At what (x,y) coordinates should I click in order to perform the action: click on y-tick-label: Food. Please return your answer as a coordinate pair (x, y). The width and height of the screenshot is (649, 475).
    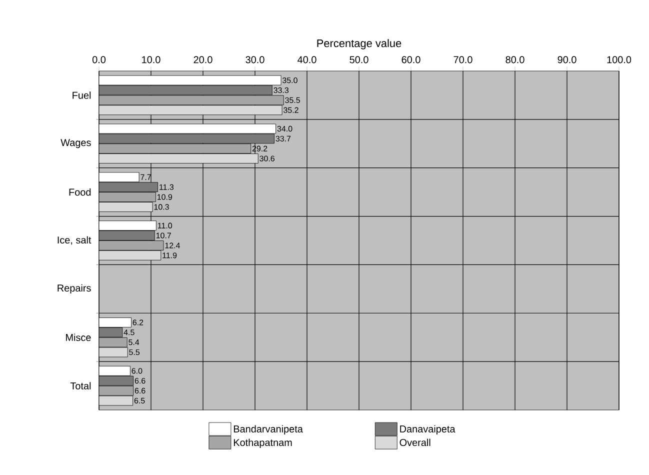
    Looking at the image, I should click on (80, 192).